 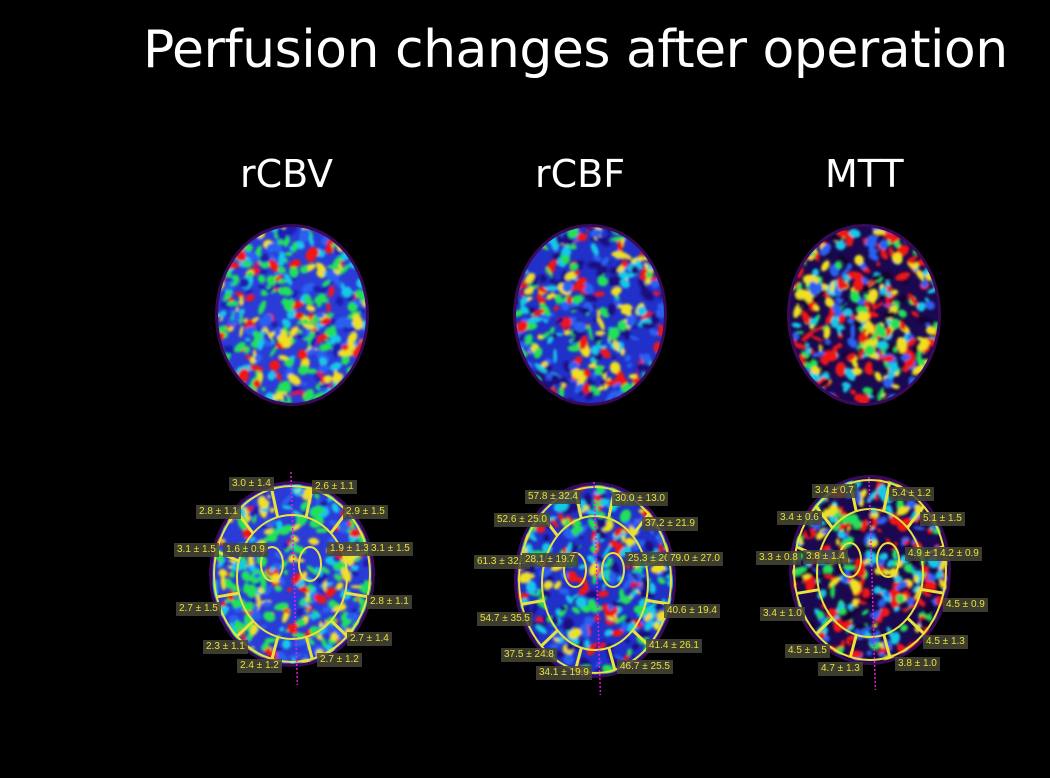 I want to click on roi-value-label: 2.8 ± 1.1, so click(x=389, y=602).